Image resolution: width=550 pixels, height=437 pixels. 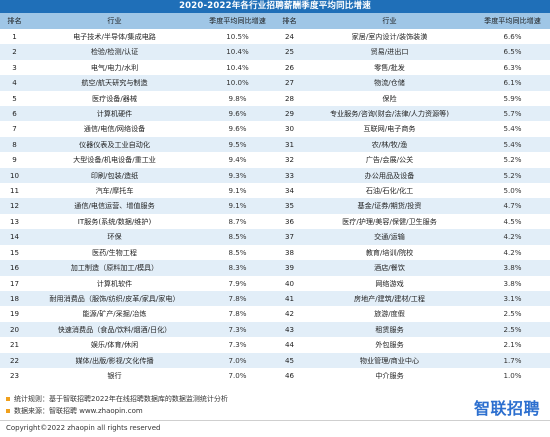 I want to click on divider, so click(x=275, y=420).